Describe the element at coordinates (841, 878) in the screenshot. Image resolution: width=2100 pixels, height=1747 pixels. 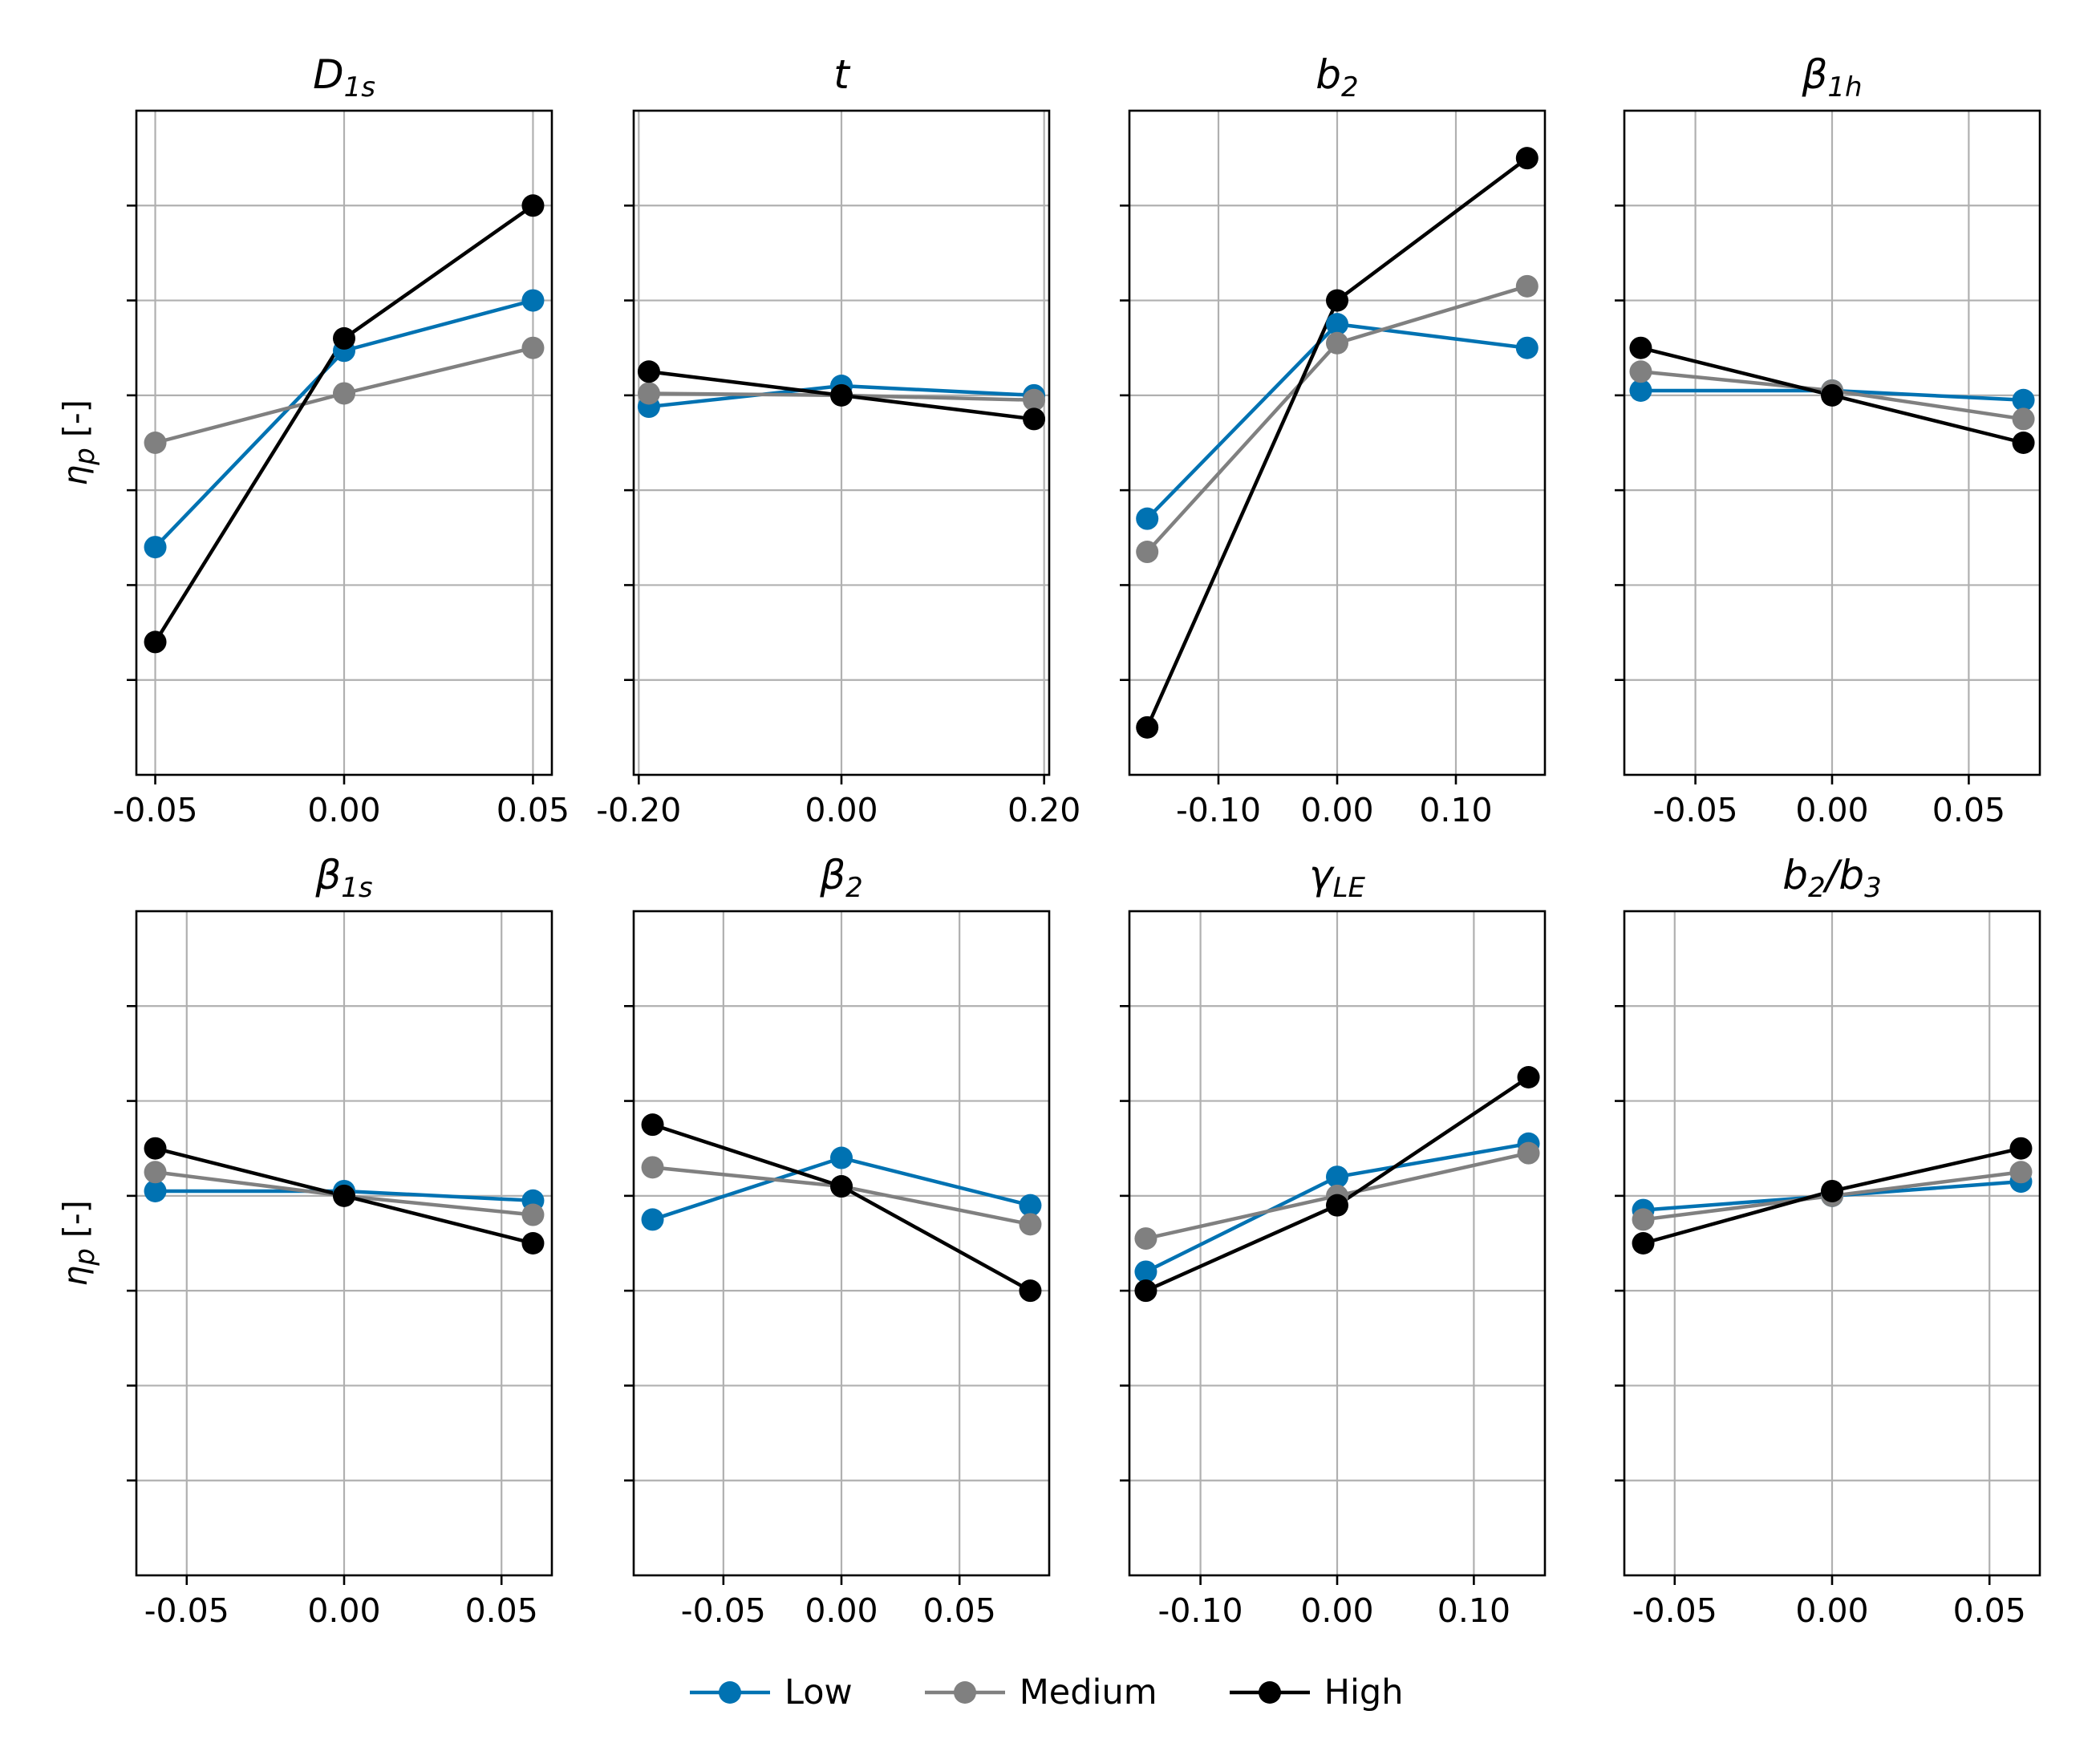
I see `panel-title: β2` at that location.